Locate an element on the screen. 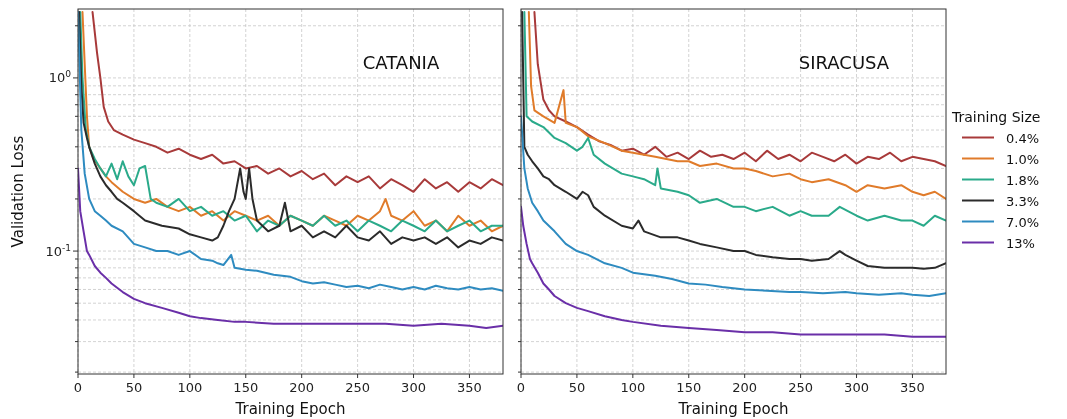 The image size is (1067, 419). legend-label: 0.4% is located at coordinates (1023, 138).